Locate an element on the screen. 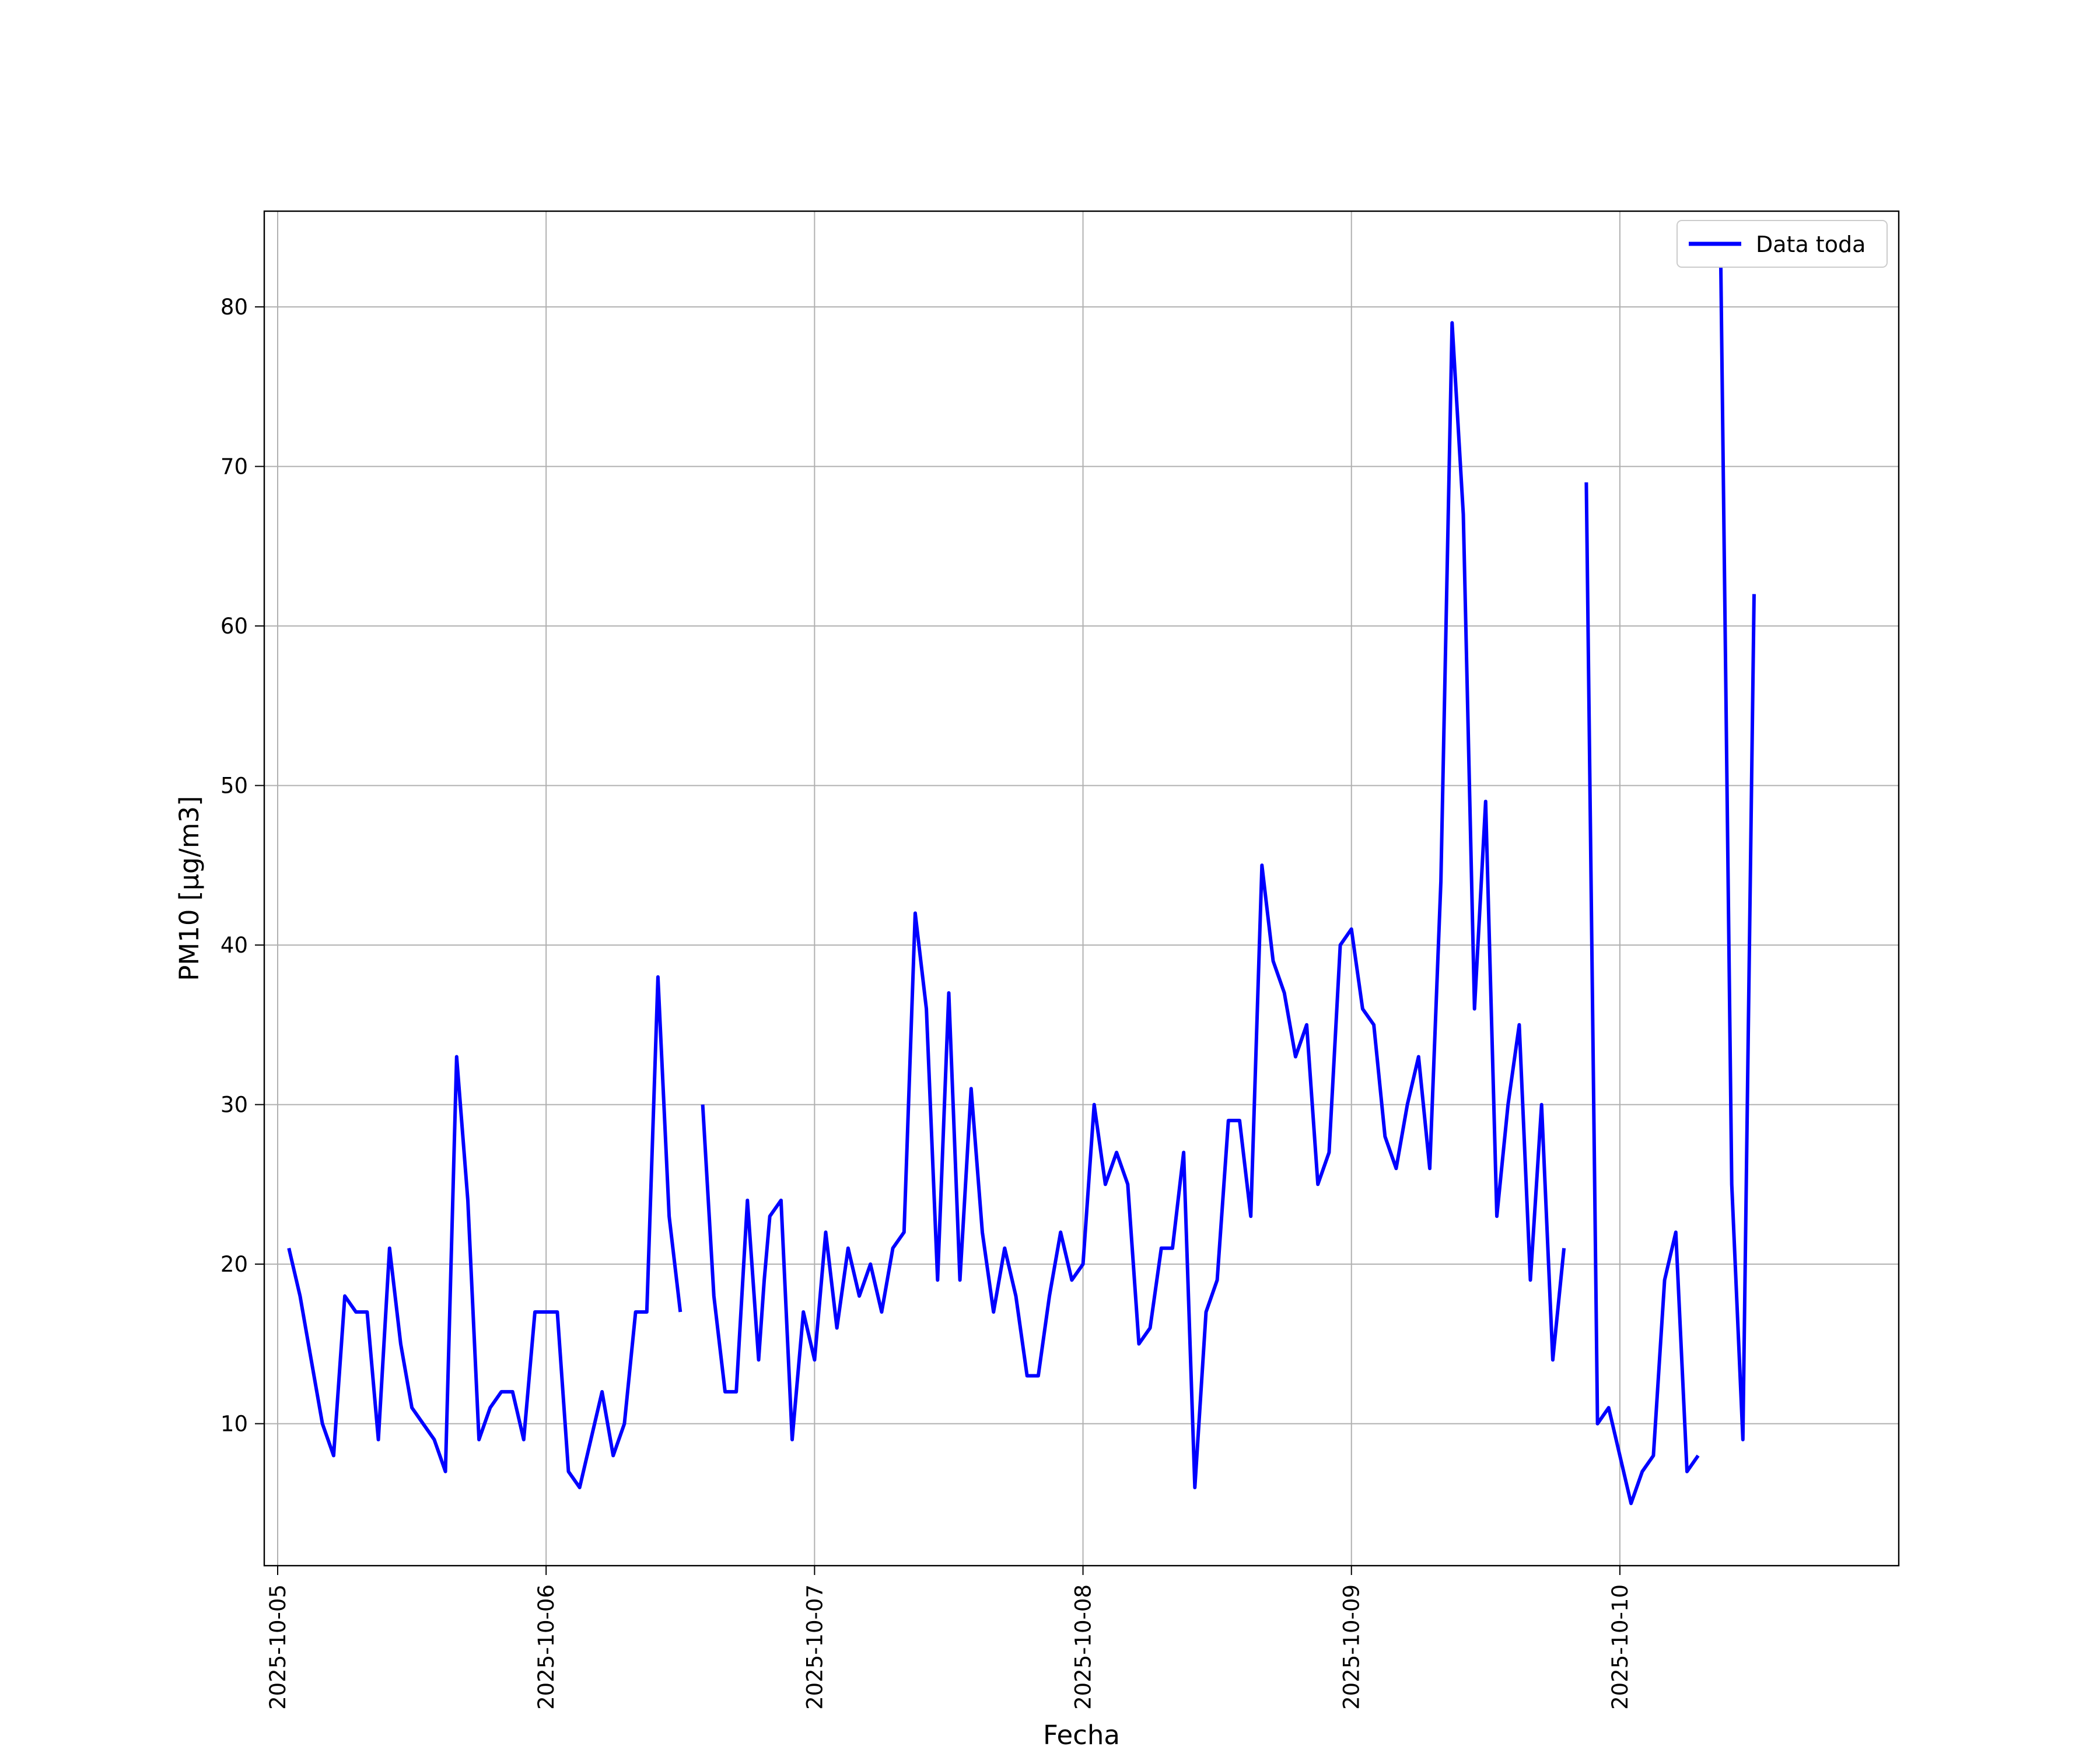 This screenshot has width=2100, height=1750. y-axis-ticks: 10 20 30 40 50 60 70 80 is located at coordinates (242, 866).